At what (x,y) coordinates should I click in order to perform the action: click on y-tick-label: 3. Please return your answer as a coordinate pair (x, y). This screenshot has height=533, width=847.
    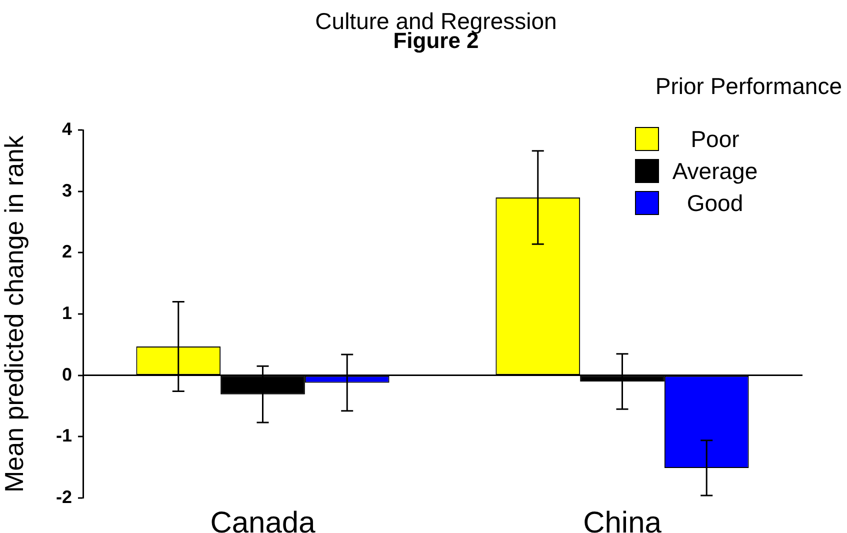
    Looking at the image, I should click on (67, 190).